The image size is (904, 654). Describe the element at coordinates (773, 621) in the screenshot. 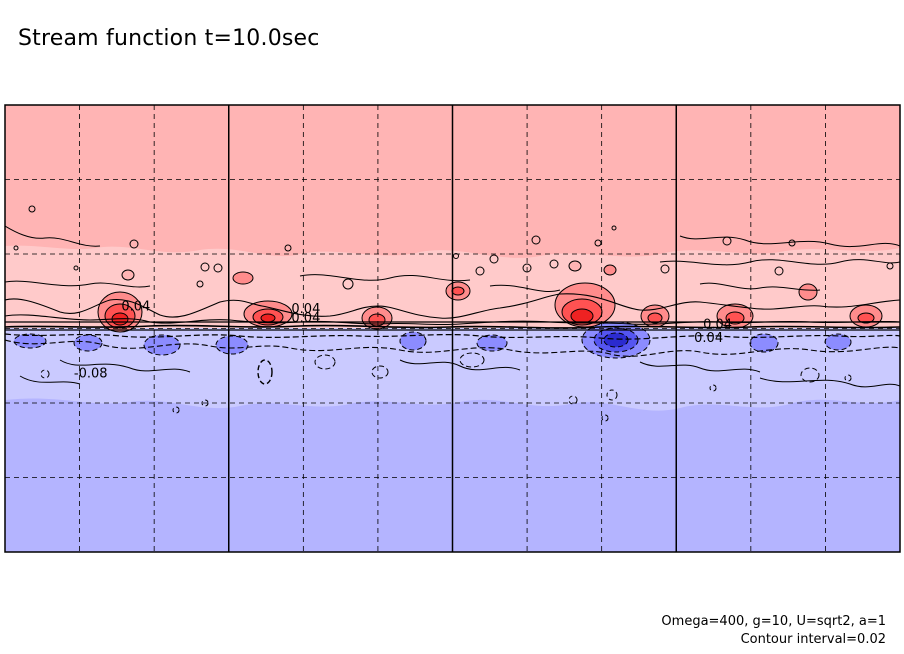

I see `parameters-text: Omega=400, g=10, U=sqrt2, a=1` at that location.